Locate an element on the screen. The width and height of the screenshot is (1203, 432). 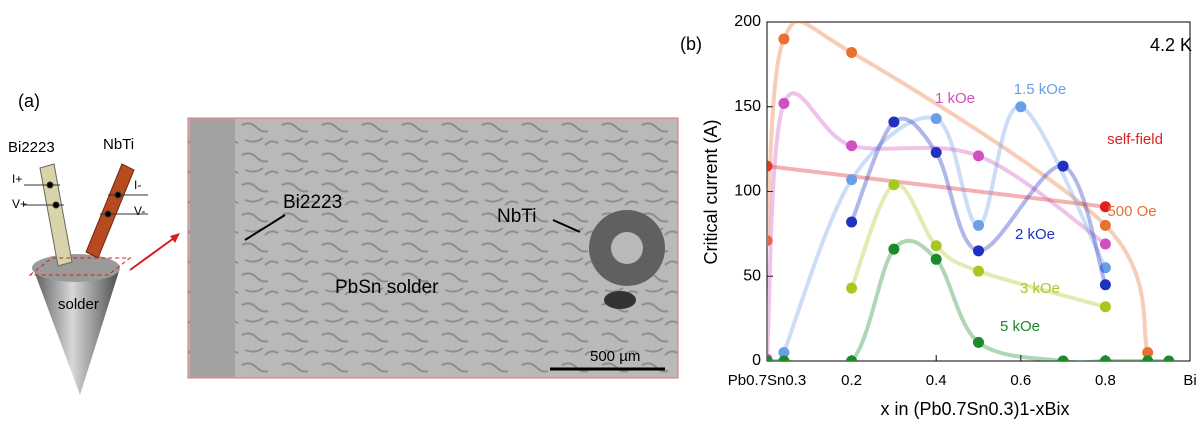
series-label: 3 kOe is located at coordinates (1040, 288).